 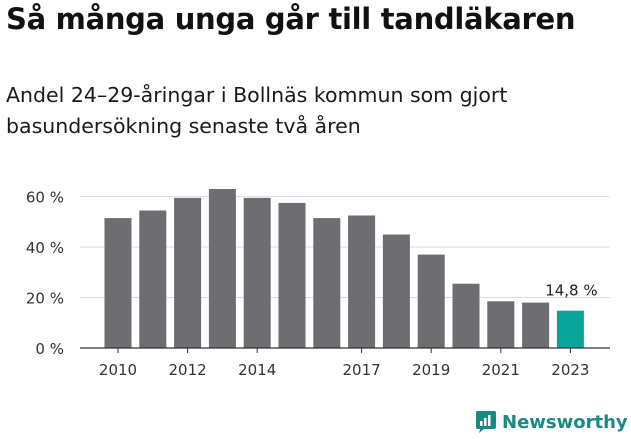 What do you see at coordinates (570, 329) in the screenshot?
I see `bar-2023` at bounding box center [570, 329].